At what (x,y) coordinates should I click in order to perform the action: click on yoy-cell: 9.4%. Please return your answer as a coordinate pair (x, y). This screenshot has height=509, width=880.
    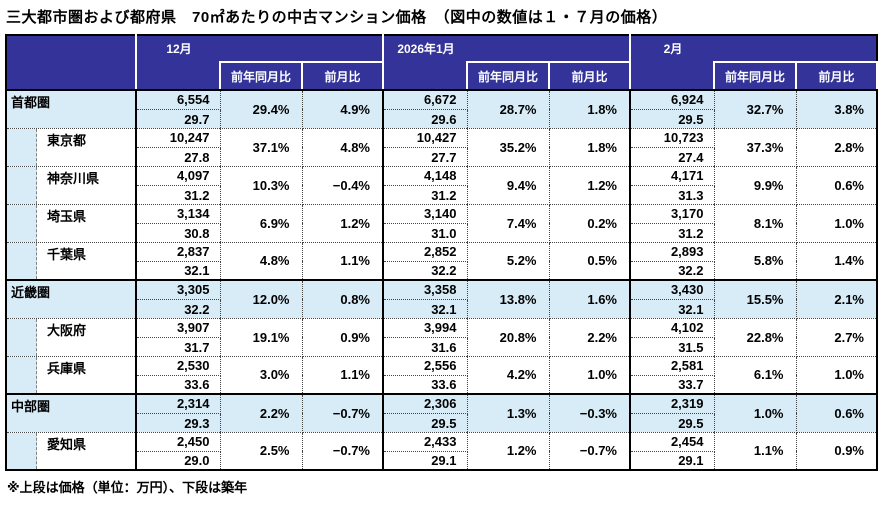
    Looking at the image, I should click on (508, 185).